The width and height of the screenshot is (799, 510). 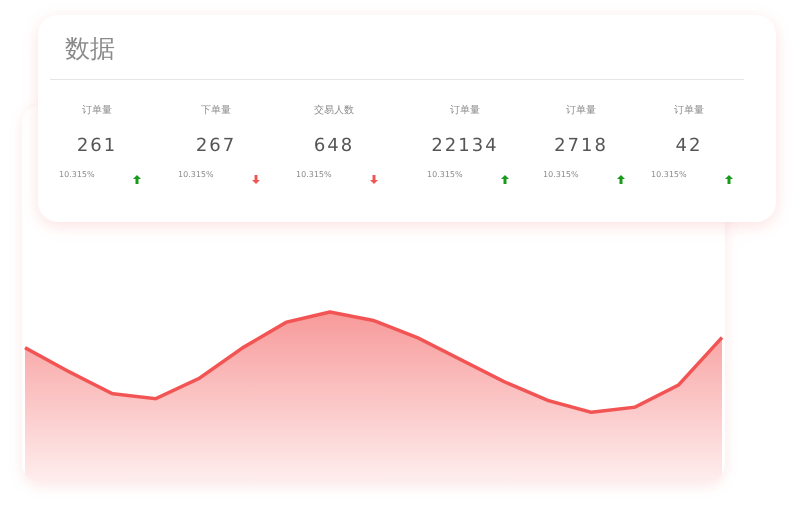 I want to click on category-label: 交易人数, so click(x=334, y=110).